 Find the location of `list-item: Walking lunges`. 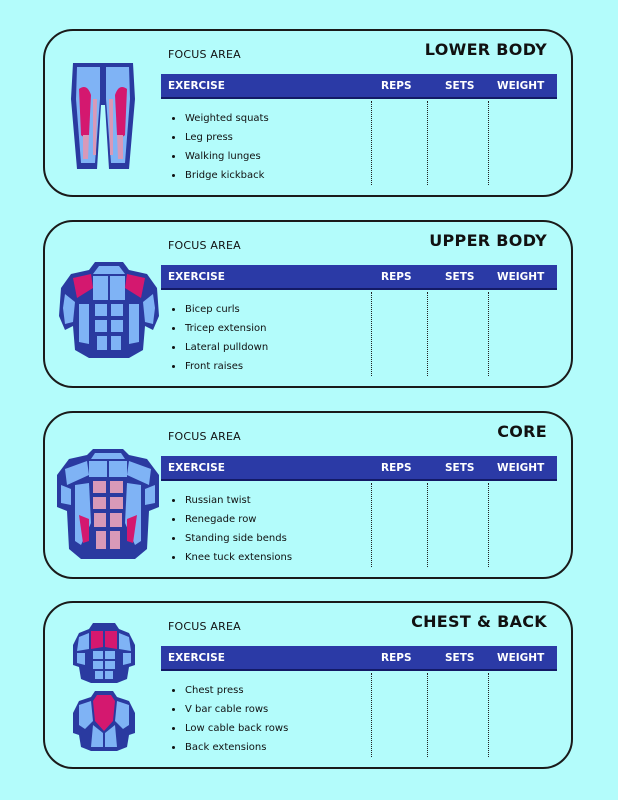

list-item: Walking lunges is located at coordinates (220, 156).